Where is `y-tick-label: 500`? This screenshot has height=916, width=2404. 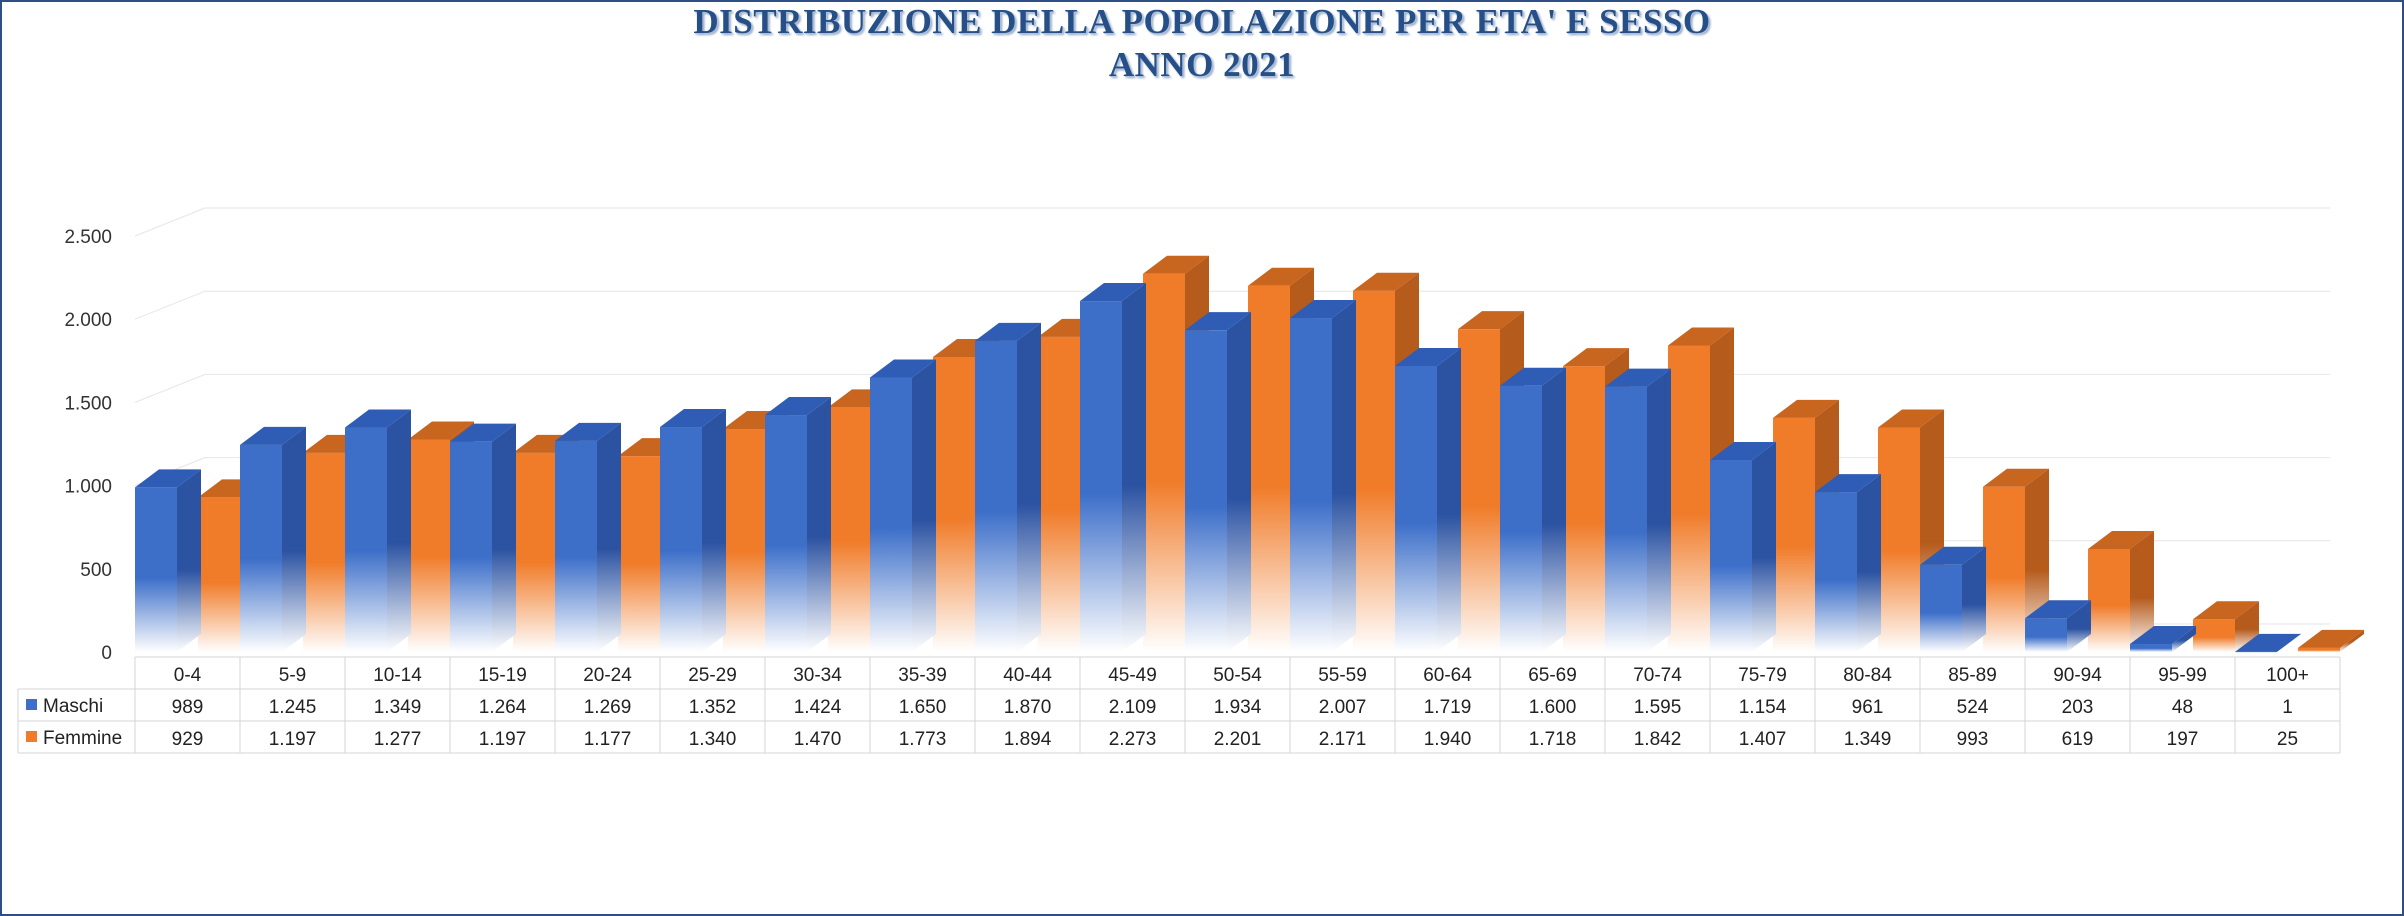
y-tick-label: 500 is located at coordinates (96, 570).